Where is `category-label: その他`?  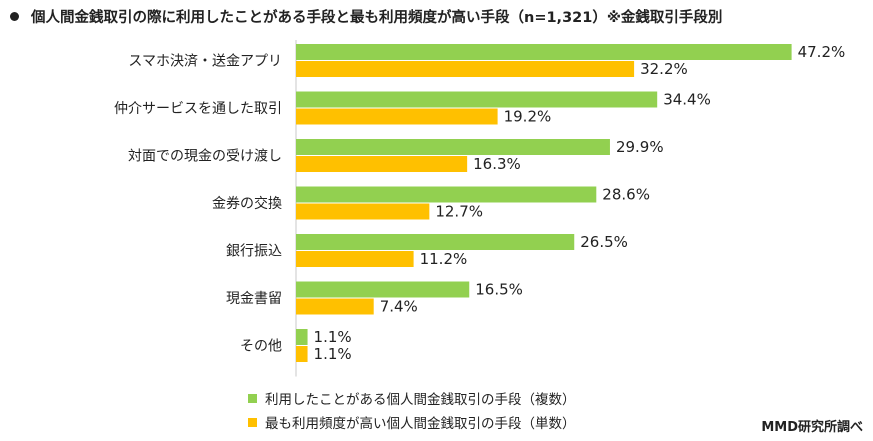
category-label: その他 is located at coordinates (261, 347).